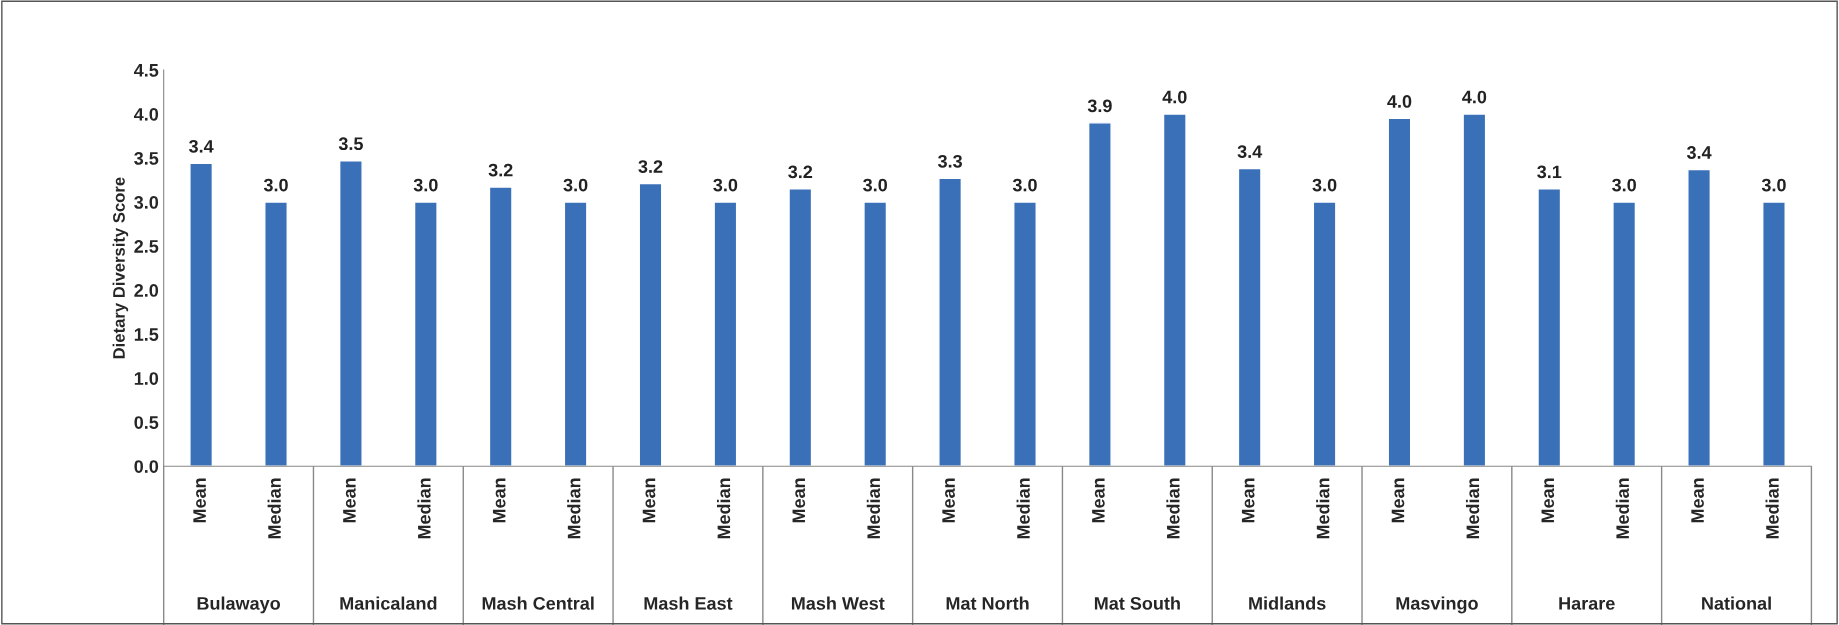 Image resolution: width=1839 pixels, height=625 pixels. I want to click on text: Harare, so click(1587, 603).